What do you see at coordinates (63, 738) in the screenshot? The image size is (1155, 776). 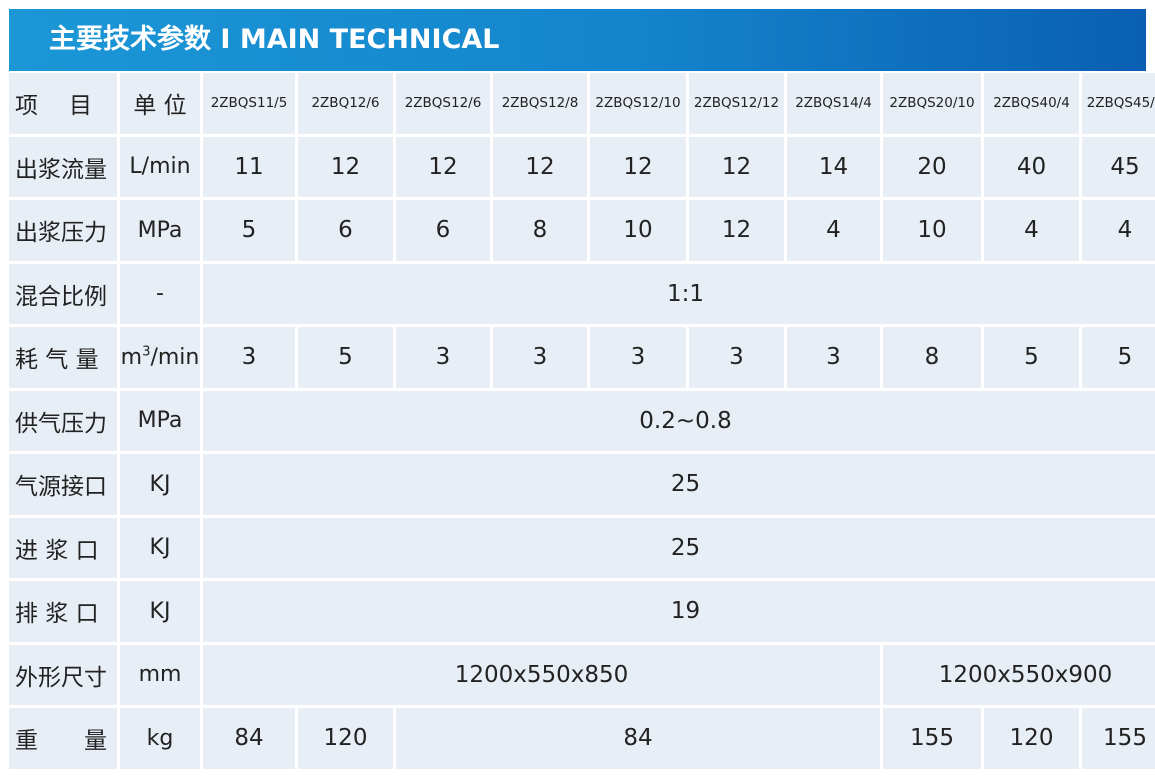 I see `row-label: 重 量` at bounding box center [63, 738].